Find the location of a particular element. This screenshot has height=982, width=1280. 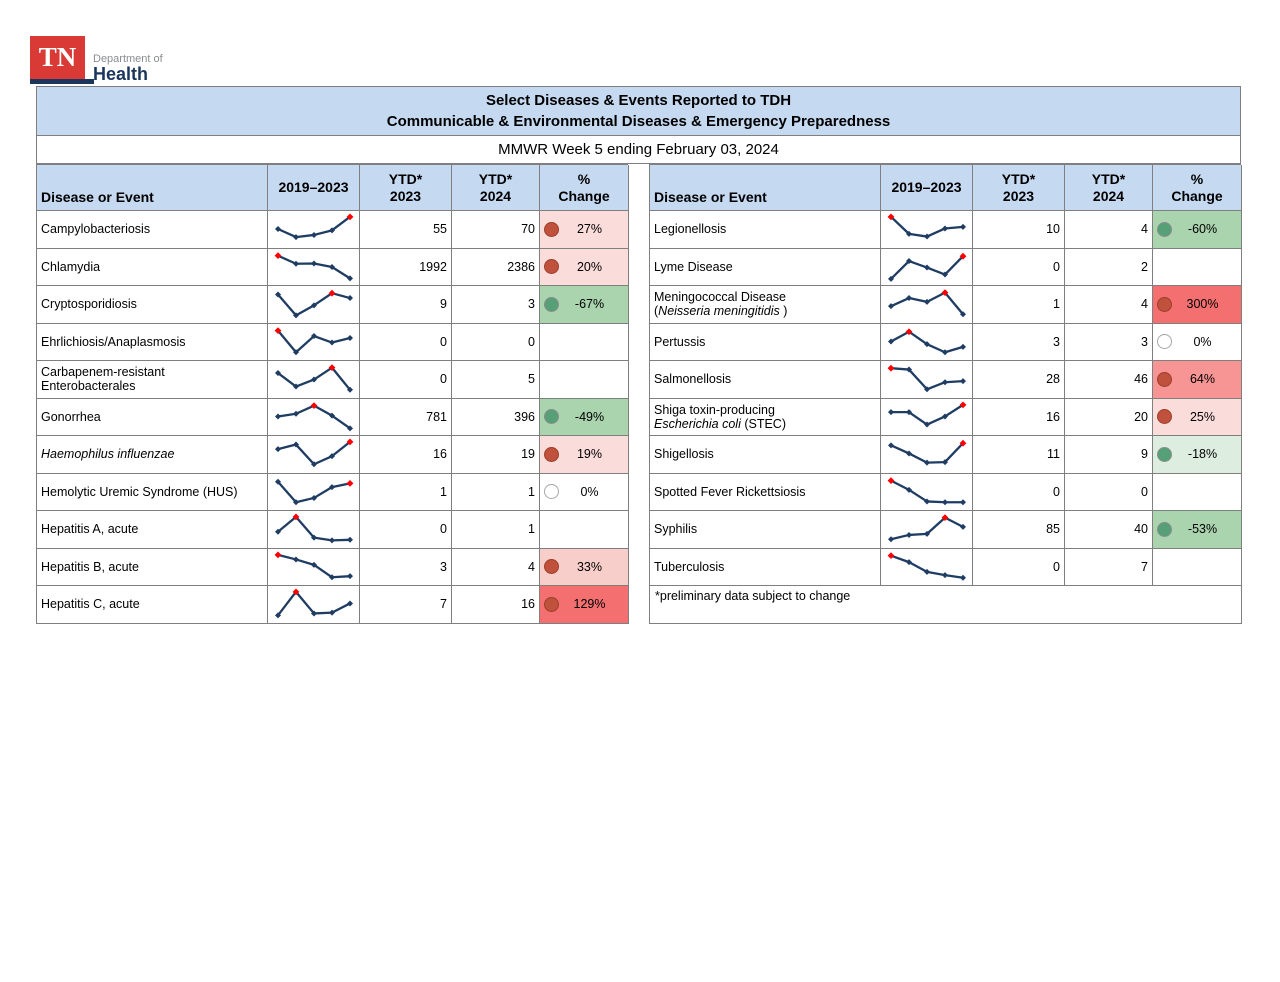

disease-name-text: Tuberculosis is located at coordinates (689, 566).